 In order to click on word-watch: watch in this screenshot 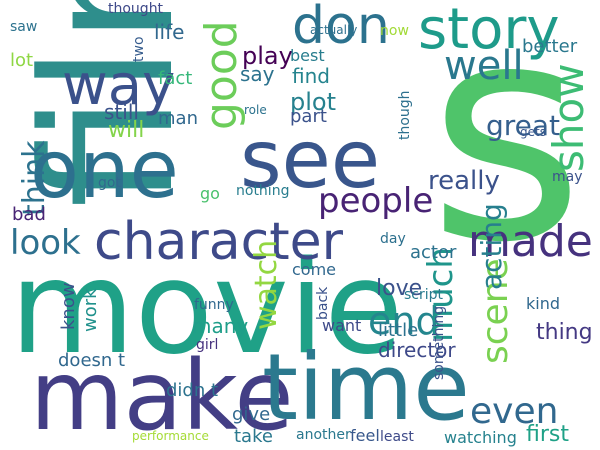, I will do `click(266, 284)`.